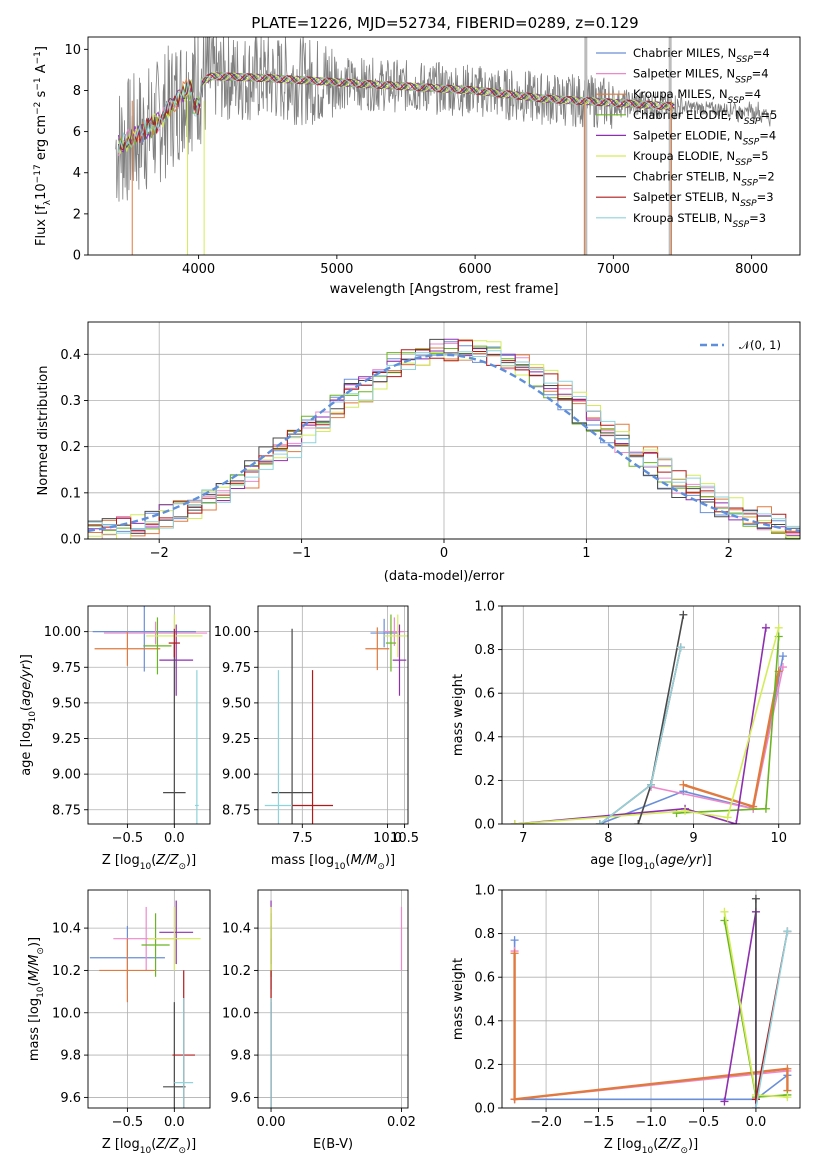  What do you see at coordinates (236, 810) in the screenshot?
I see `y-tick-label: 8.75` at bounding box center [236, 810].